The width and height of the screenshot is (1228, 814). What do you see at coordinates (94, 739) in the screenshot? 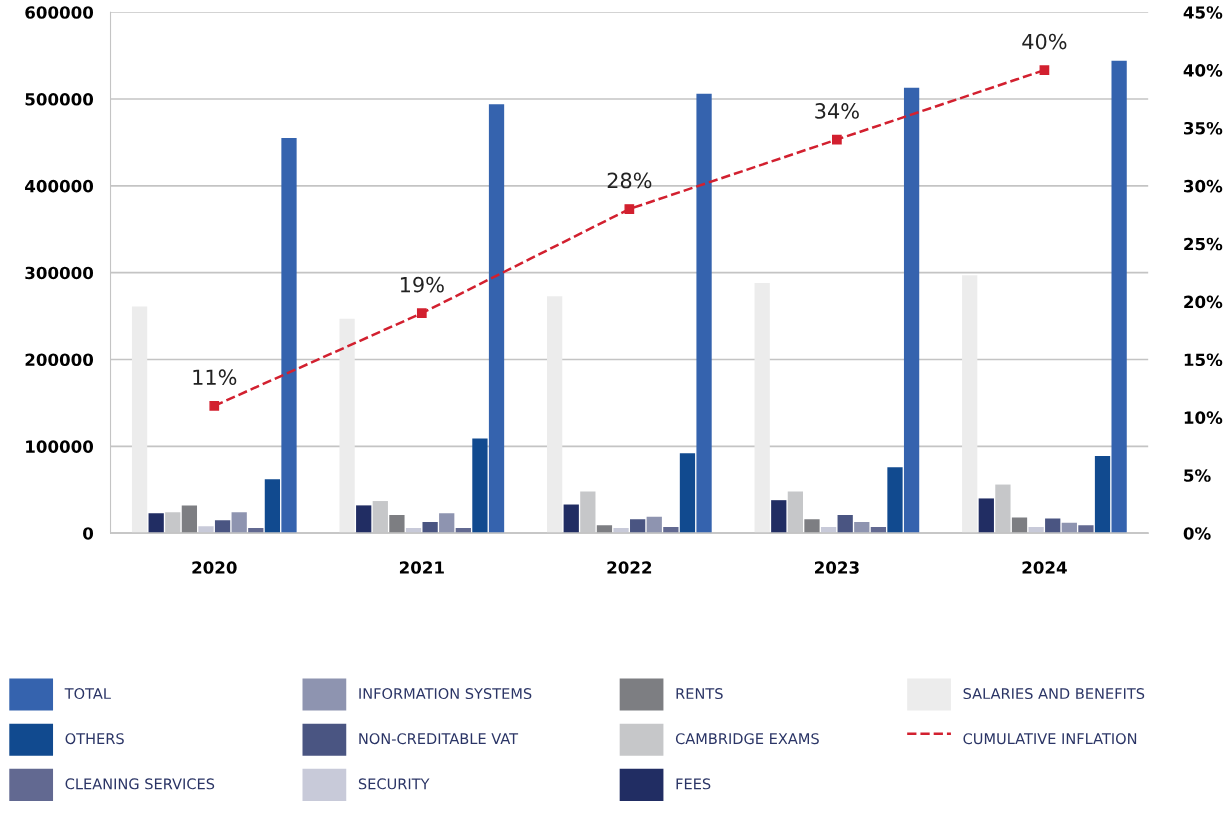
I see `legend-label: OTHERS` at bounding box center [94, 739].